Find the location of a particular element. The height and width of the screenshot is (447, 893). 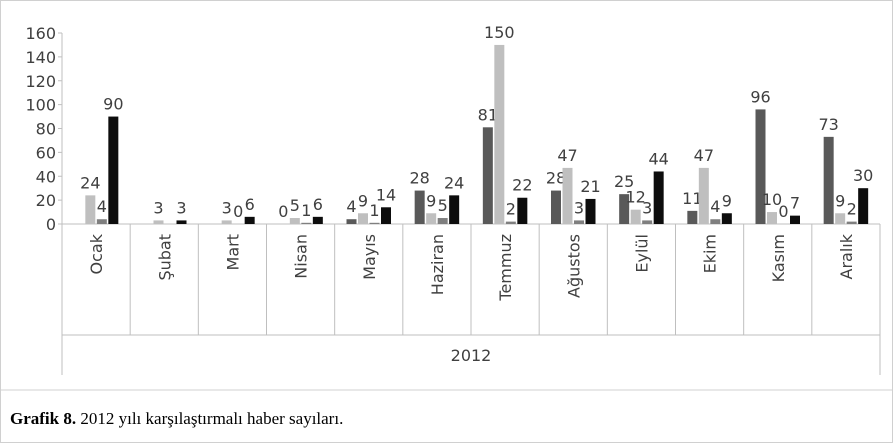

value-label: 14 is located at coordinates (386, 194).